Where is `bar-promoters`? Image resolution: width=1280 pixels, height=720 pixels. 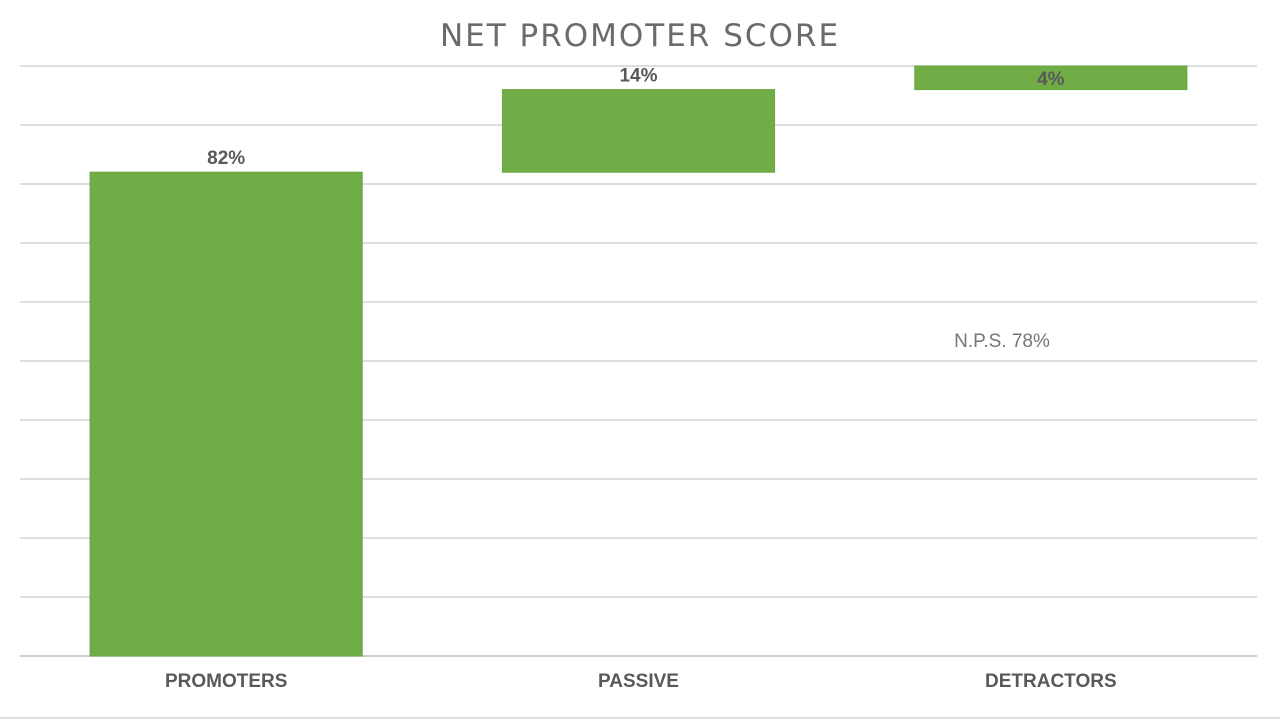 bar-promoters is located at coordinates (226, 414).